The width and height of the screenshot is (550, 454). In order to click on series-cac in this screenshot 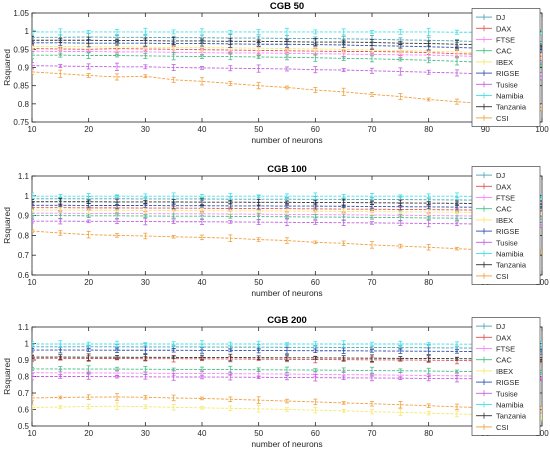, I will do `click(287, 370)`.